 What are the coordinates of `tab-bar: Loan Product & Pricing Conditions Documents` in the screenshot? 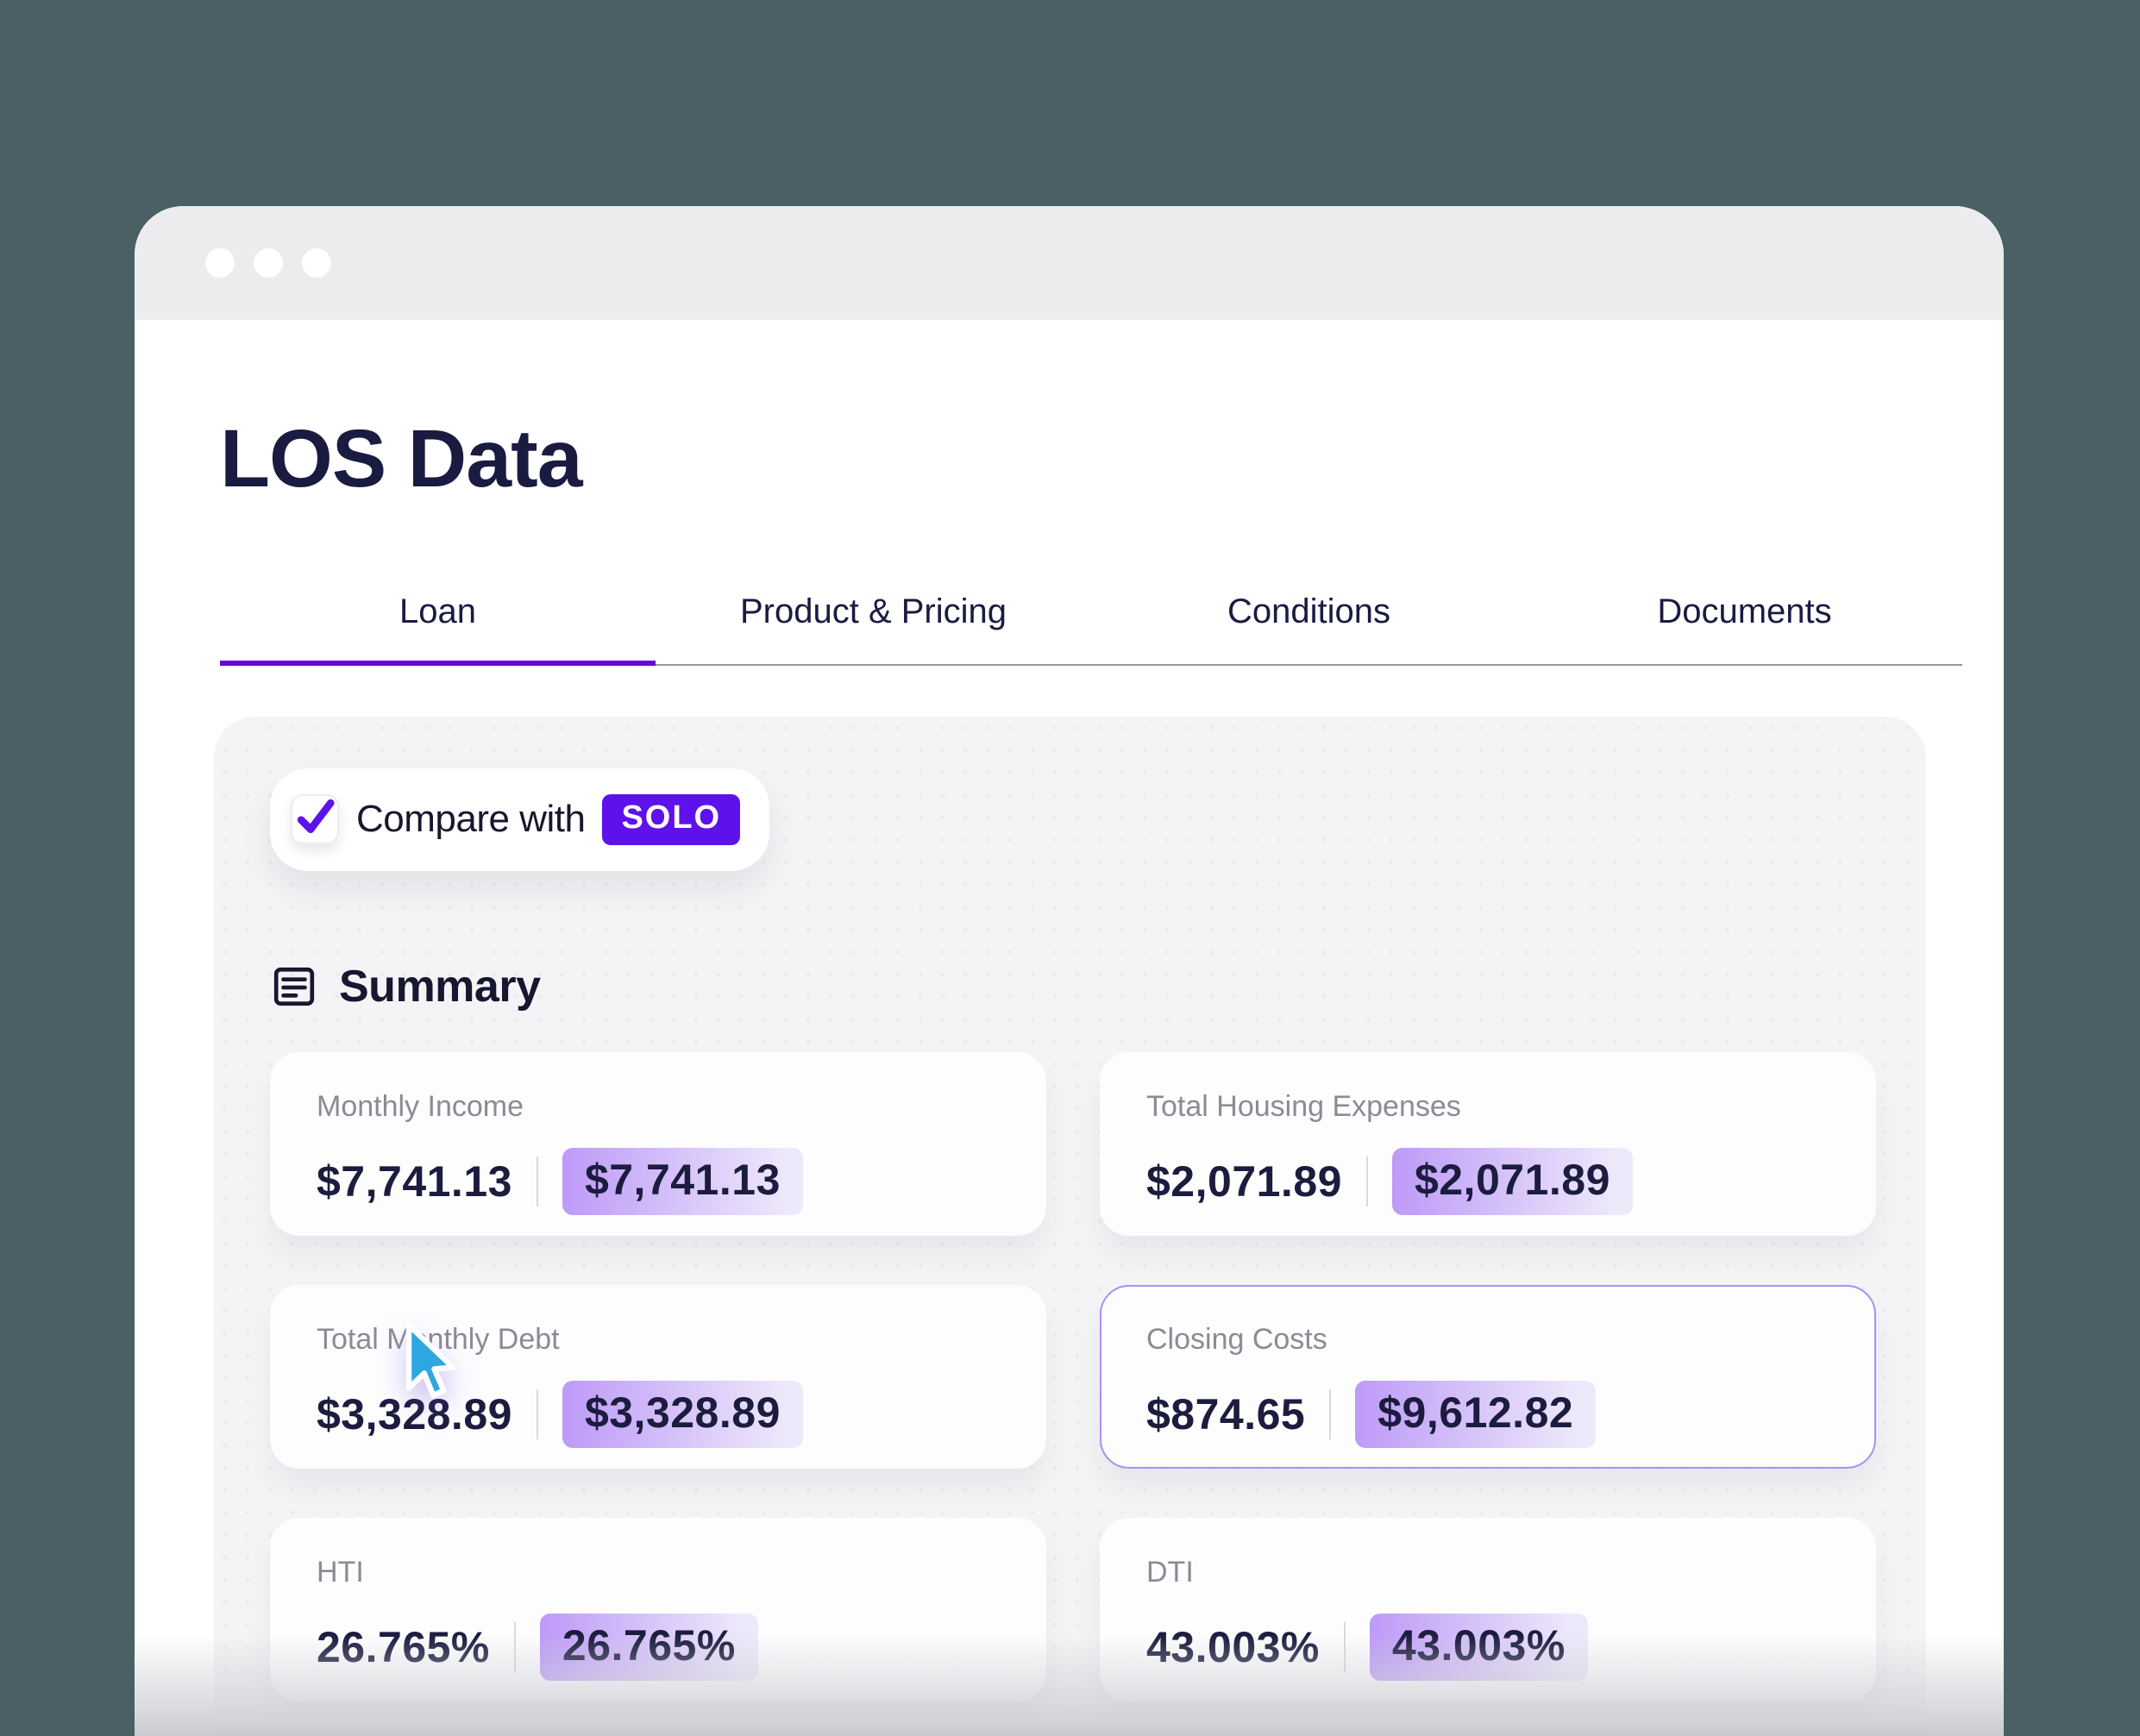 It's located at (1091, 621).